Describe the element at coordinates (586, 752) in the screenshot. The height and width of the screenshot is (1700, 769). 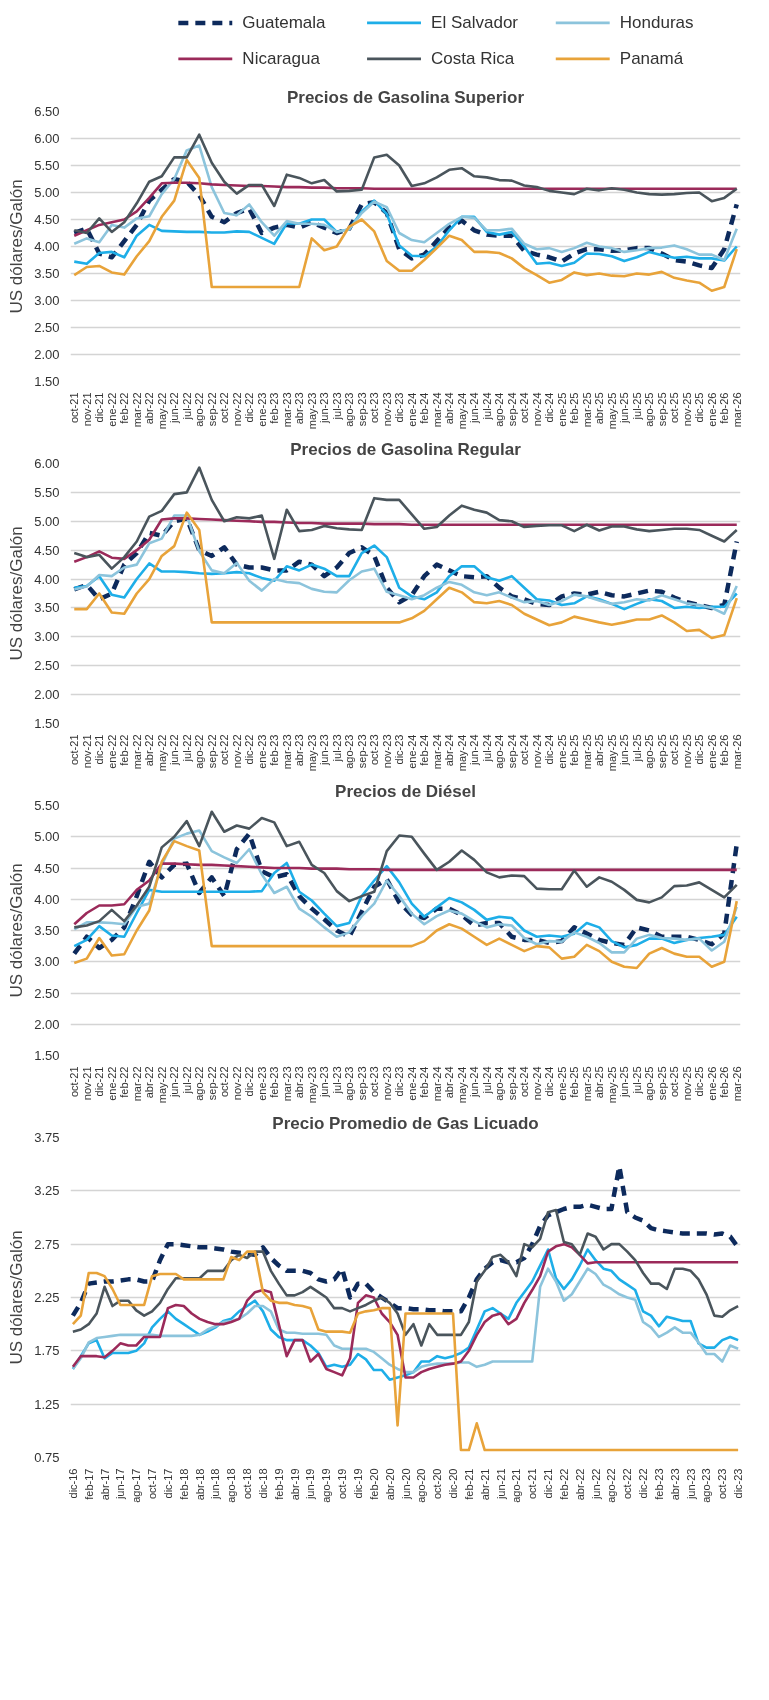
I see `x-tick-label: mar-25` at that location.